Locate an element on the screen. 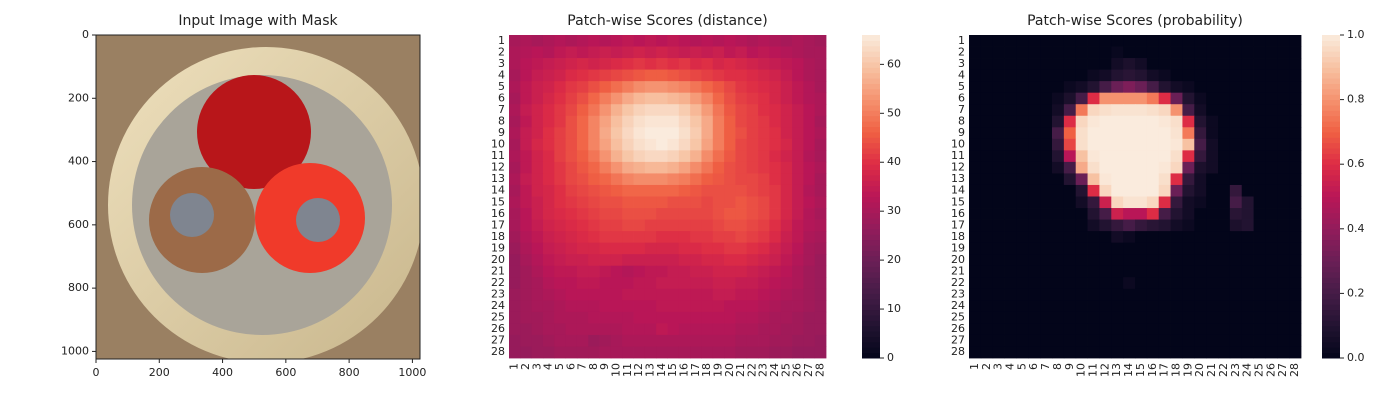 The image size is (1400, 400). x-tick-label: 3 is located at coordinates (998, 366).